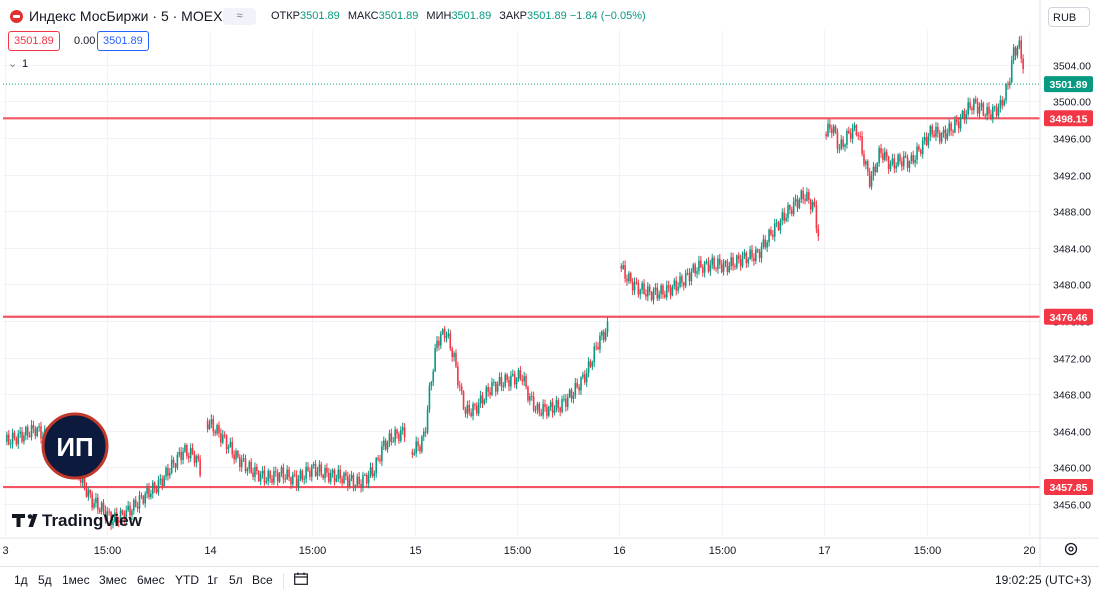  What do you see at coordinates (236, 580) in the screenshot?
I see `range-5y: 5л` at bounding box center [236, 580].